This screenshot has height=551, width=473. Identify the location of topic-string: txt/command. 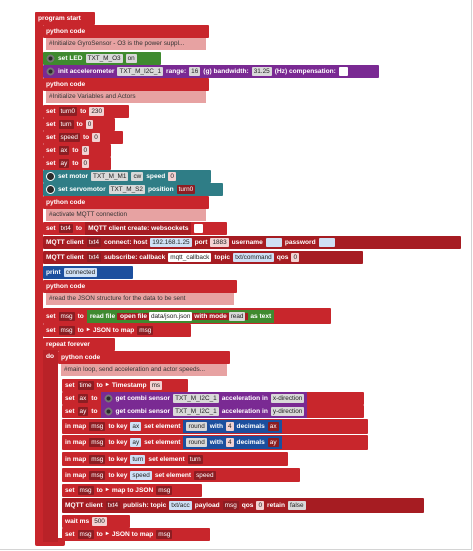
(253, 257).